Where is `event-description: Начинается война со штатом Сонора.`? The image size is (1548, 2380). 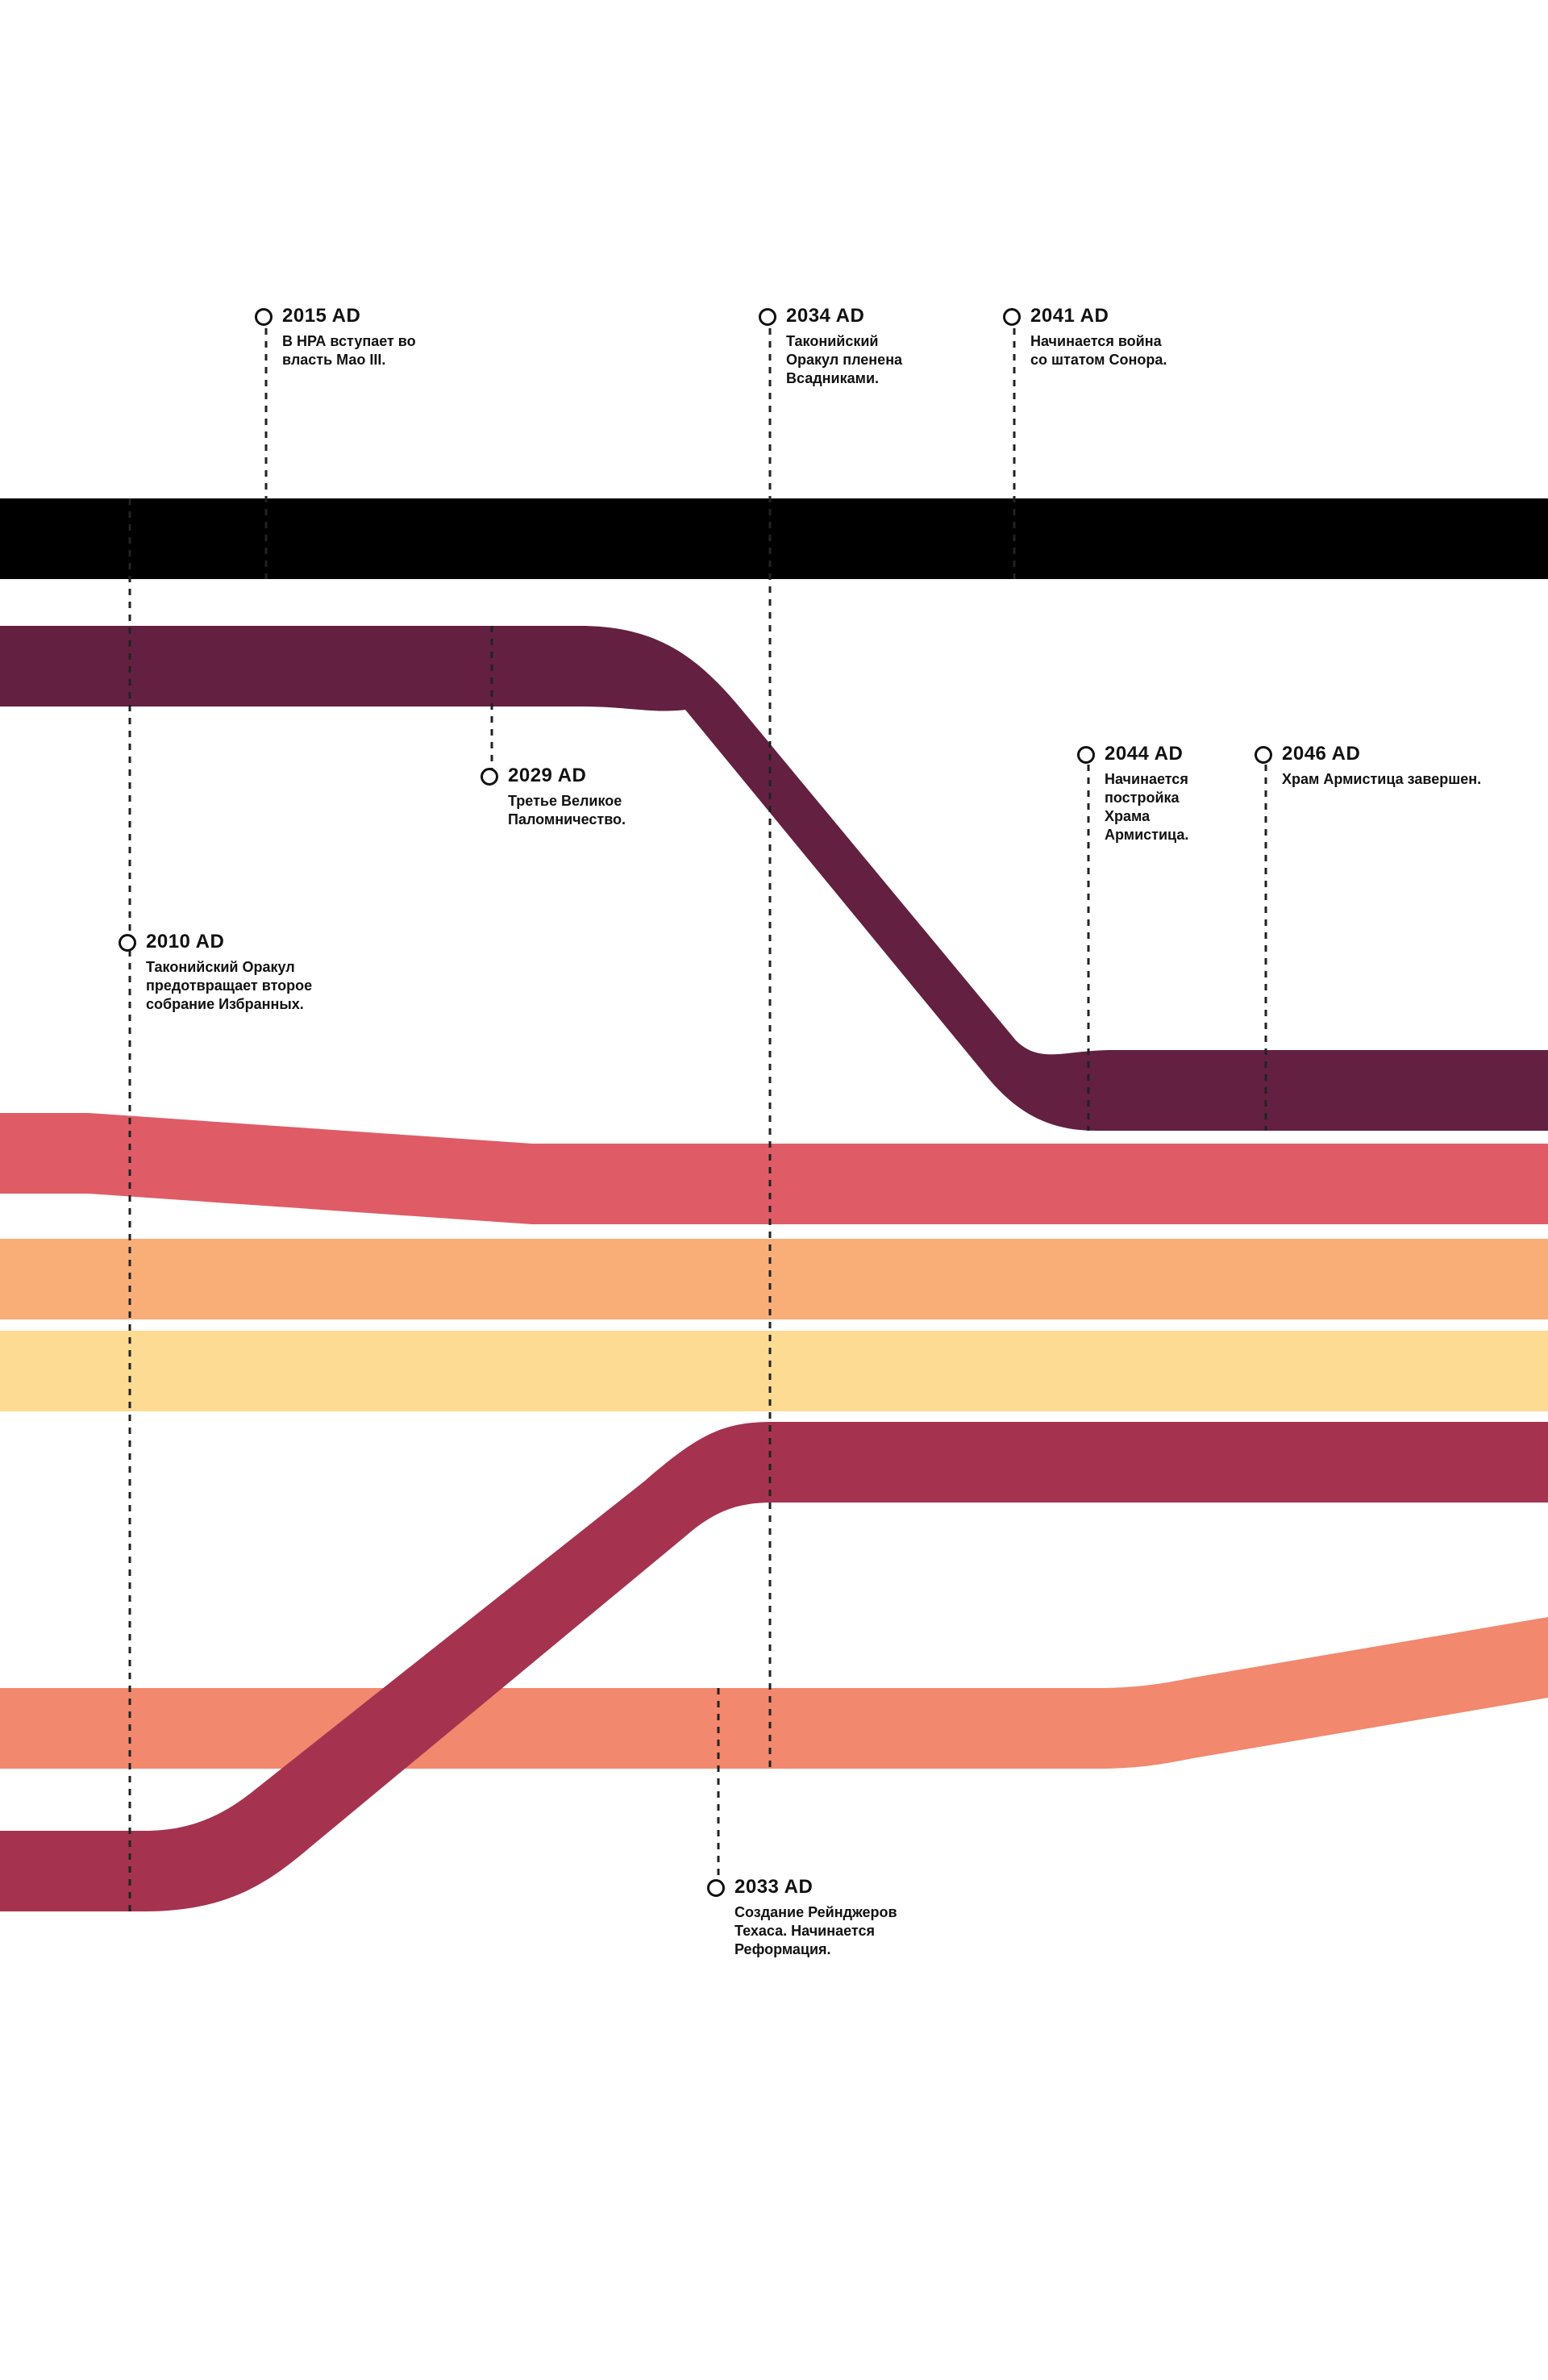 event-description: Начинается война со штатом Сонора. is located at coordinates (1098, 350).